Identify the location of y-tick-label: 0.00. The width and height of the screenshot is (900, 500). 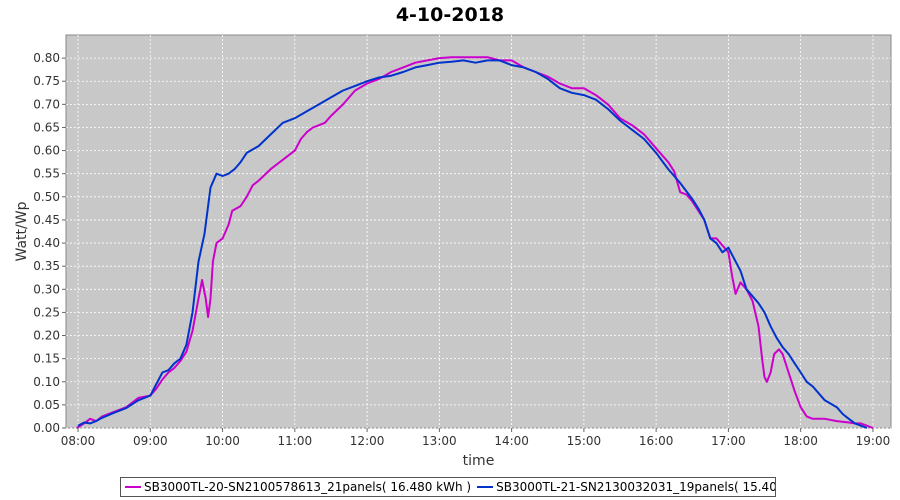
(46, 428).